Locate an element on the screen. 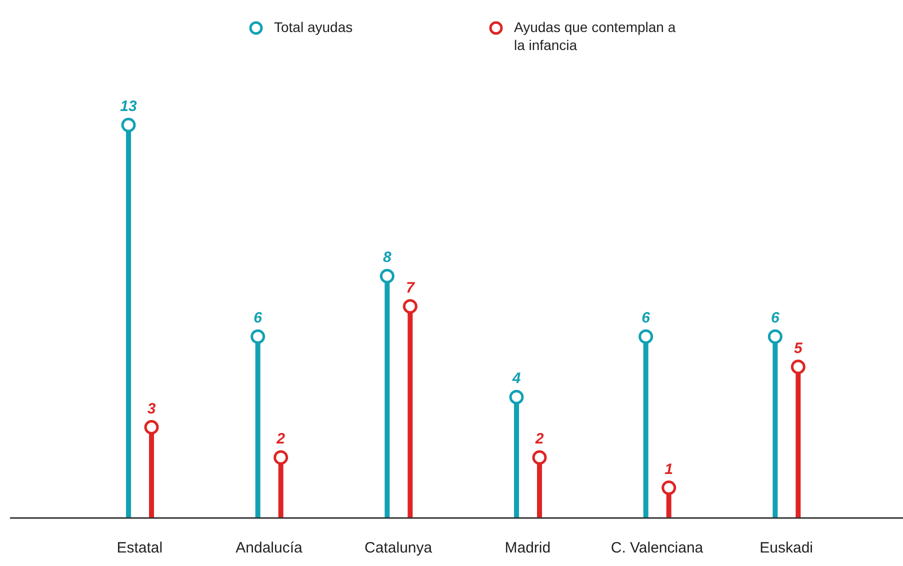 The height and width of the screenshot is (566, 903). x-tick-label: Catalunya is located at coordinates (398, 548).